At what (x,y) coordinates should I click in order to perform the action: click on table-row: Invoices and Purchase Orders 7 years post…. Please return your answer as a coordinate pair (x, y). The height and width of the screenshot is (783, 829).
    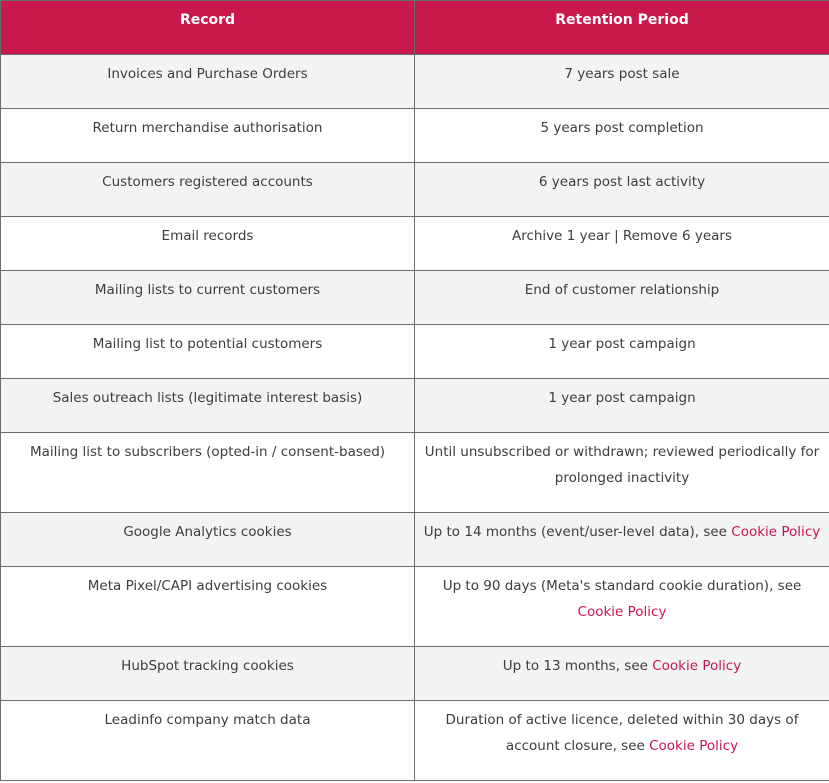
    Looking at the image, I should click on (414, 81).